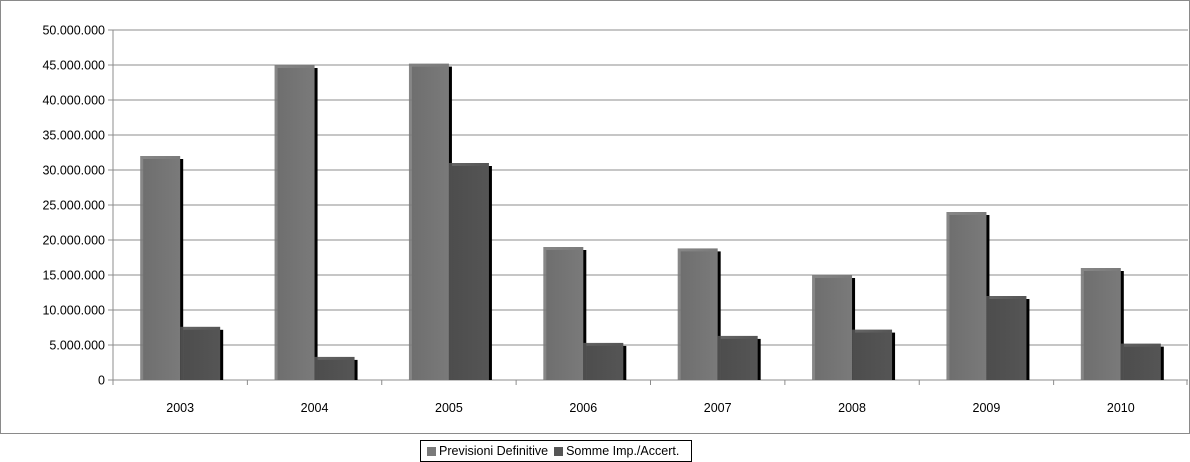  Describe the element at coordinates (315, 408) in the screenshot. I see `x-tick-label: 2004` at that location.